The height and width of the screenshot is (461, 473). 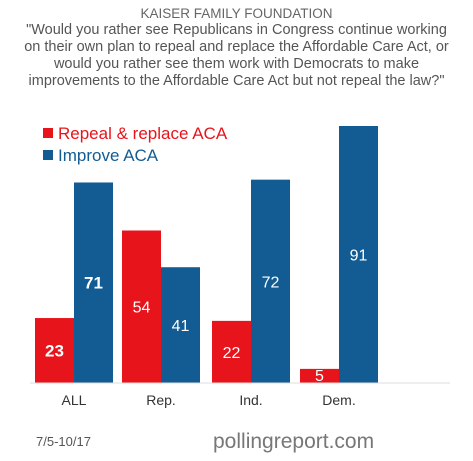 I want to click on x-tick-label: ALL, so click(x=74, y=400).